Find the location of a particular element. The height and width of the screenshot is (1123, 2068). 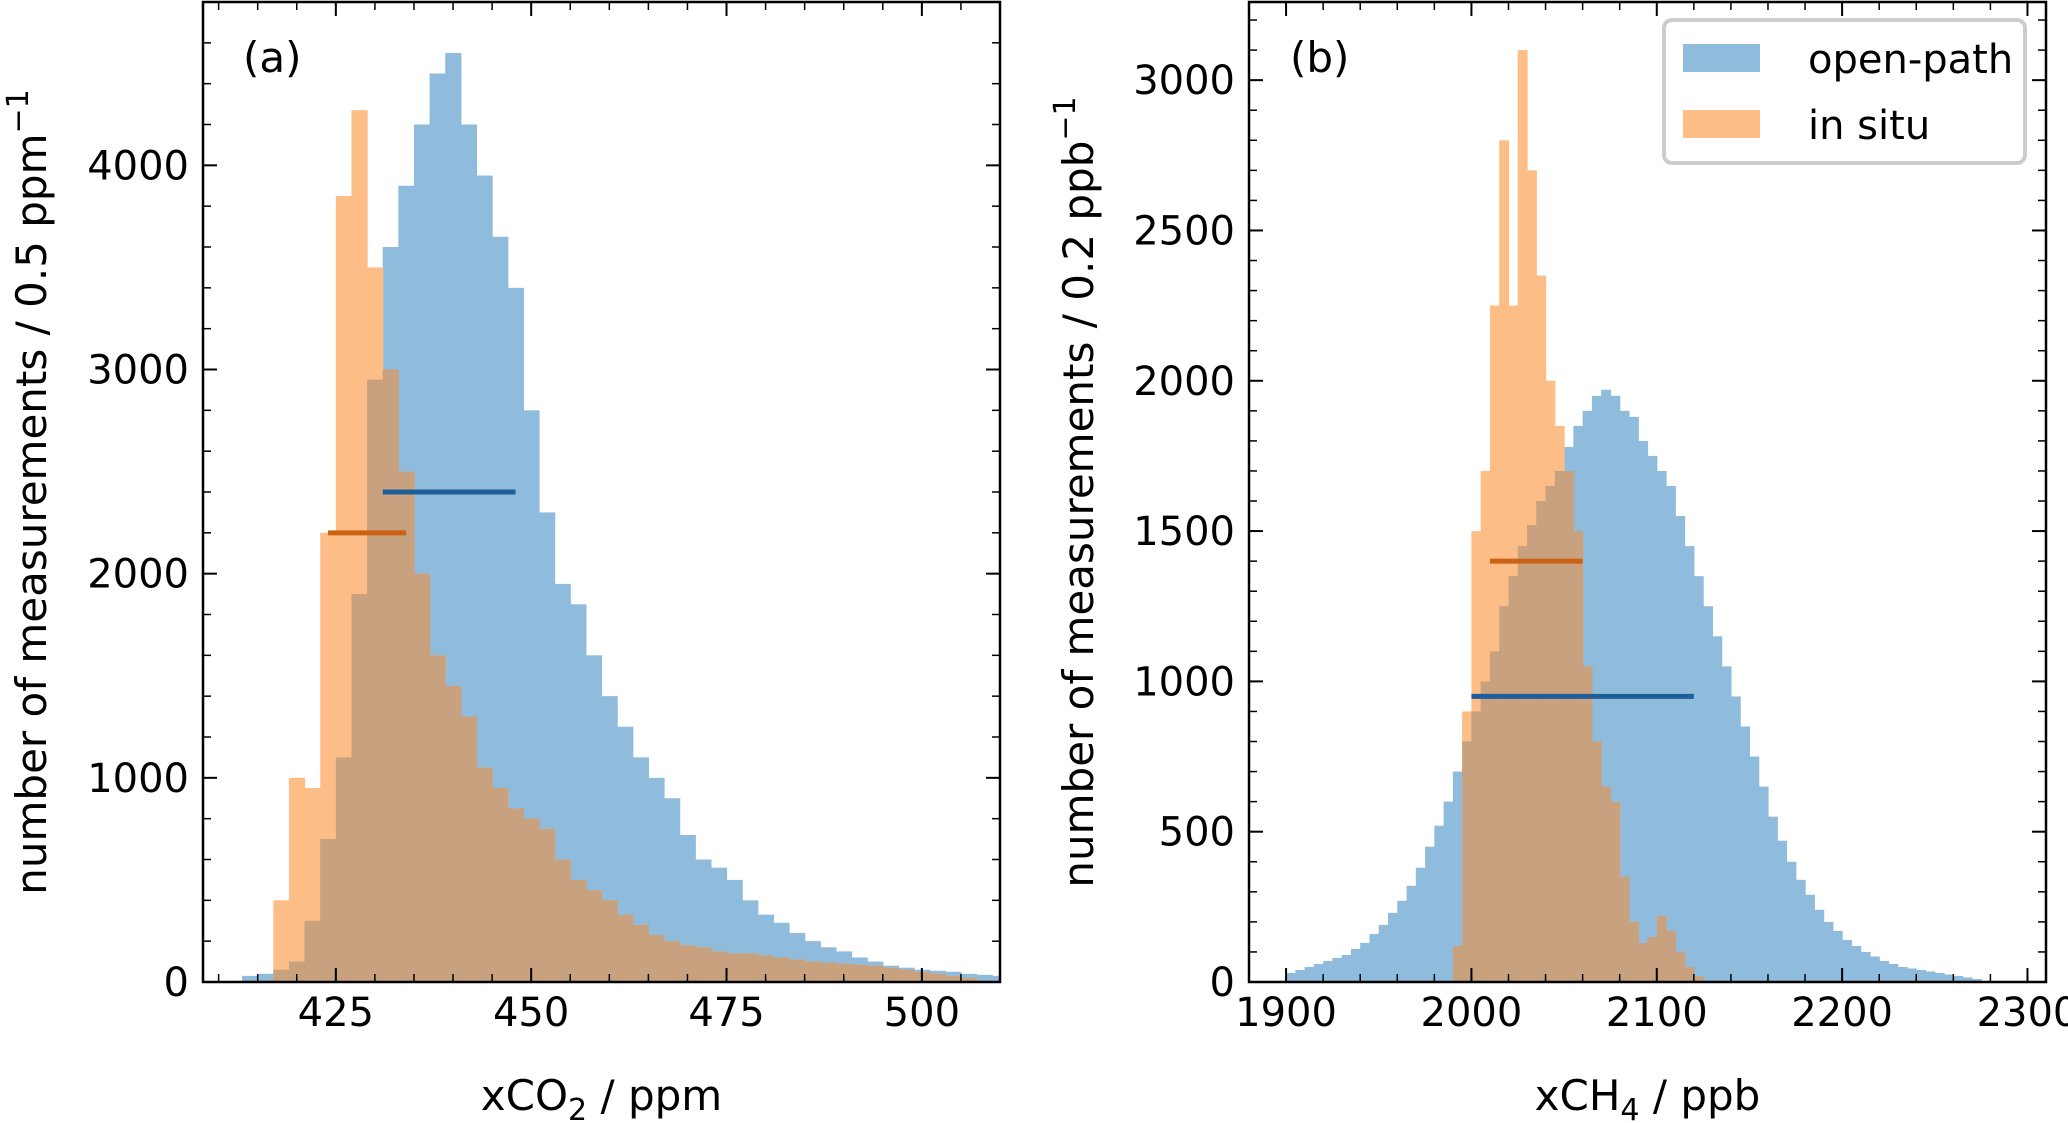

y-tick-label-a: 0 is located at coordinates (176, 983).